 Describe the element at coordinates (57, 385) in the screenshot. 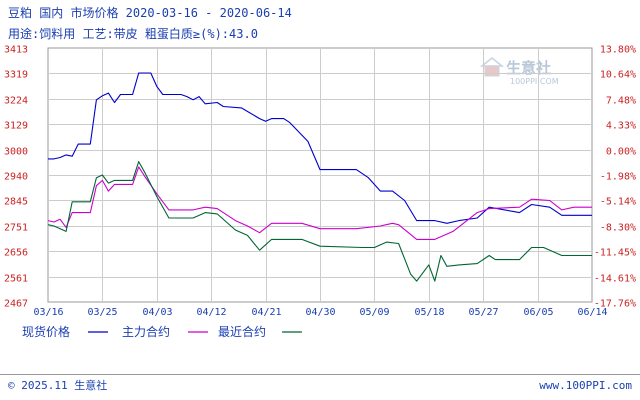

I see `footer-copyright: © 2025.11 生意社` at that location.